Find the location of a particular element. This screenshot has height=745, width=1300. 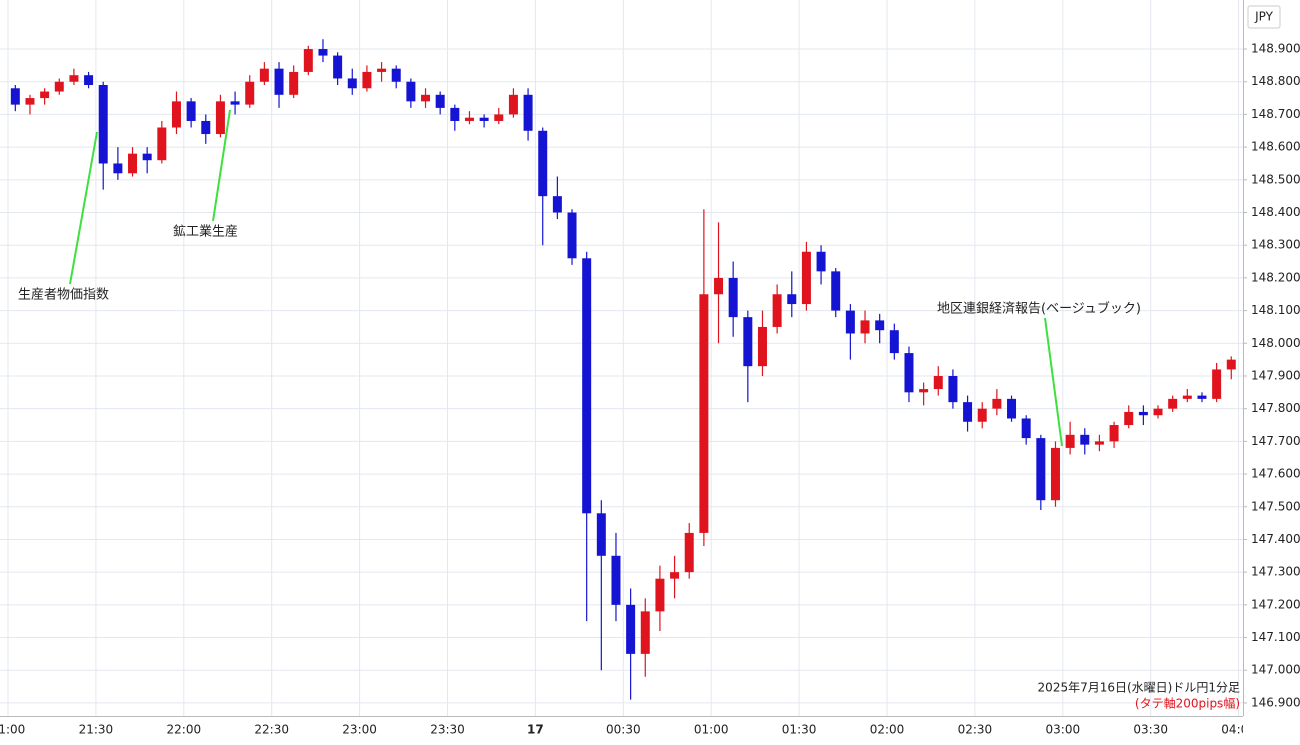

unit-box is located at coordinates (1264, 17).